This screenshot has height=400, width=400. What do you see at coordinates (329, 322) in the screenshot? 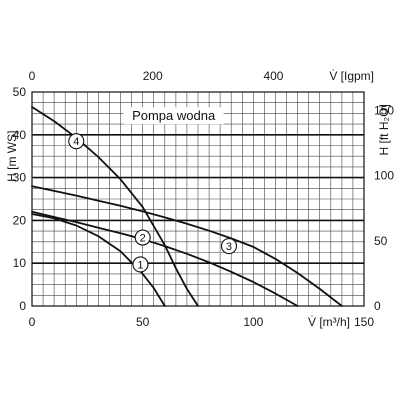
I see `x-axis-bottom-label: V̇ [m³/h]` at bounding box center [329, 322].